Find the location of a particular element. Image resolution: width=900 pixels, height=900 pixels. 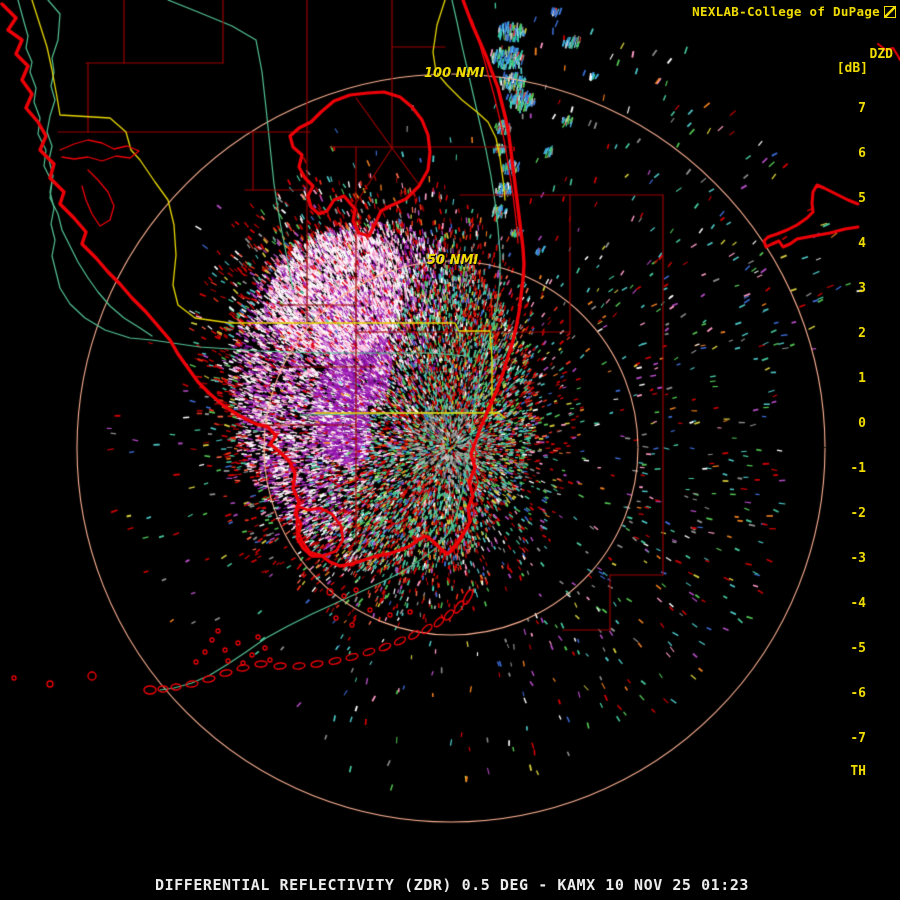

colorbar-tick-label: -5 is located at coordinates (858, 648).